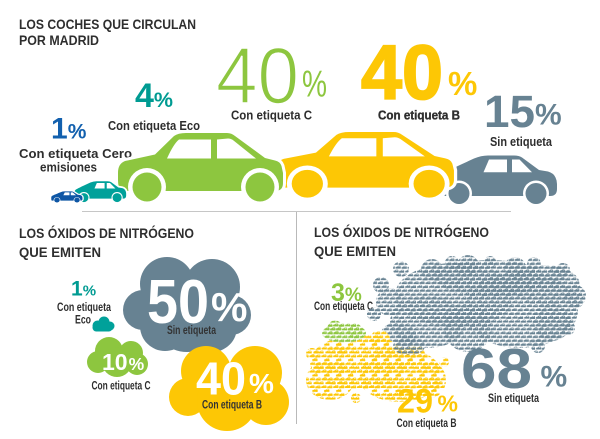 Image resolution: width=600 pixels, height=439 pixels. I want to click on svg-text: Eco, so click(83, 321).